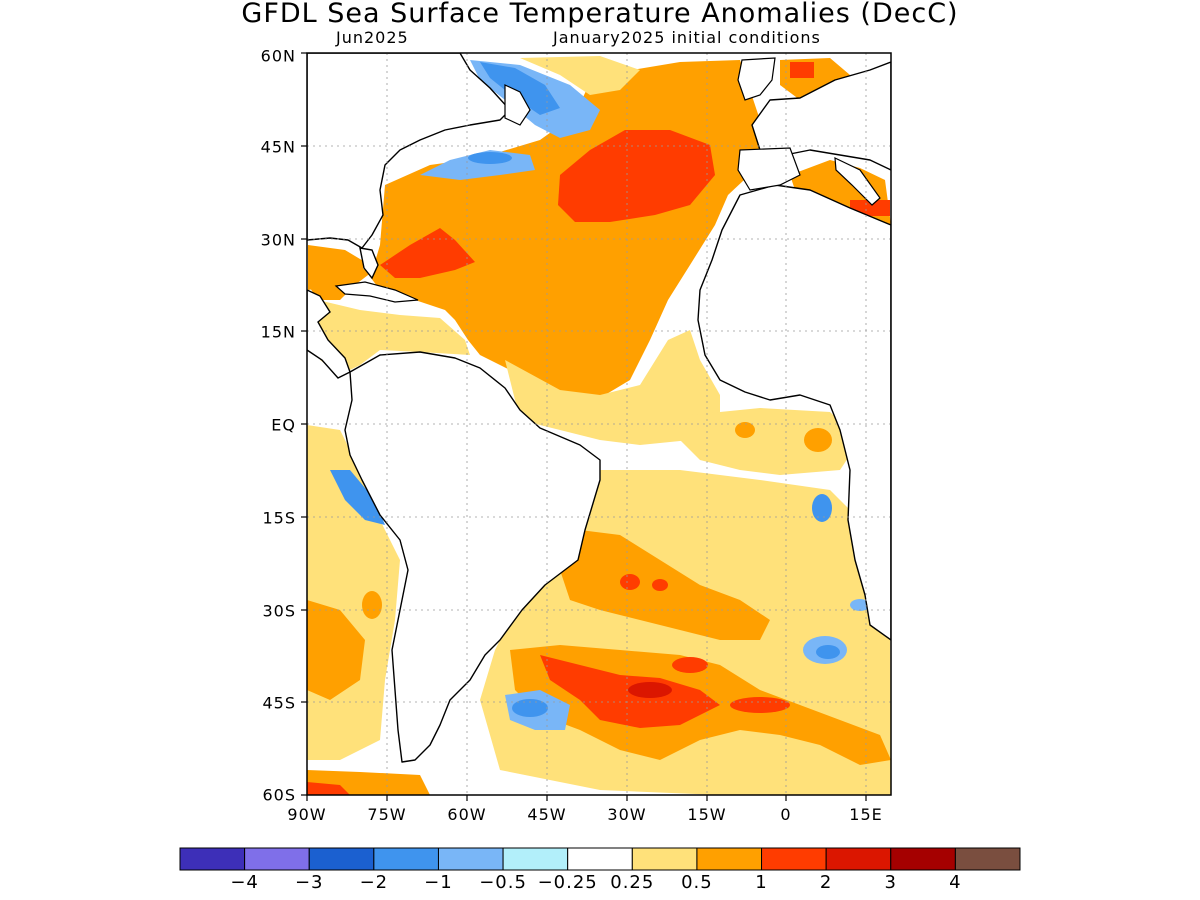 This screenshot has width=1200, height=900. Describe the element at coordinates (279, 795) in the screenshot. I see `lat-label-60s: 60S` at that location.